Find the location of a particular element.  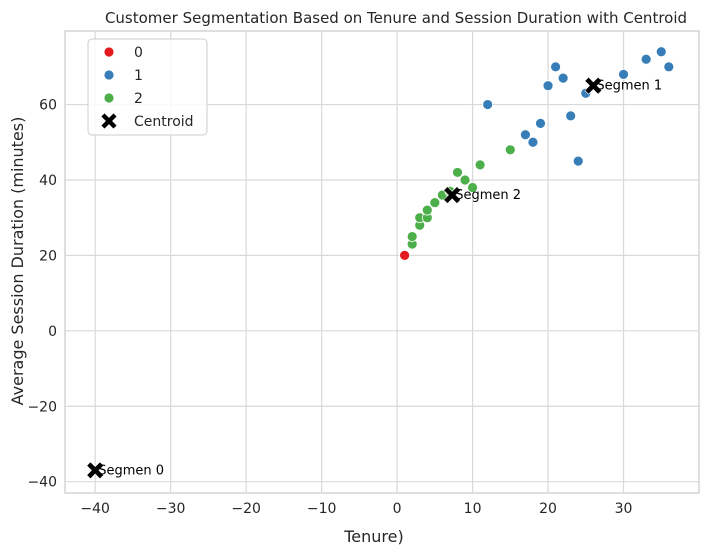

y-tick-label: 20 is located at coordinates (48, 256).